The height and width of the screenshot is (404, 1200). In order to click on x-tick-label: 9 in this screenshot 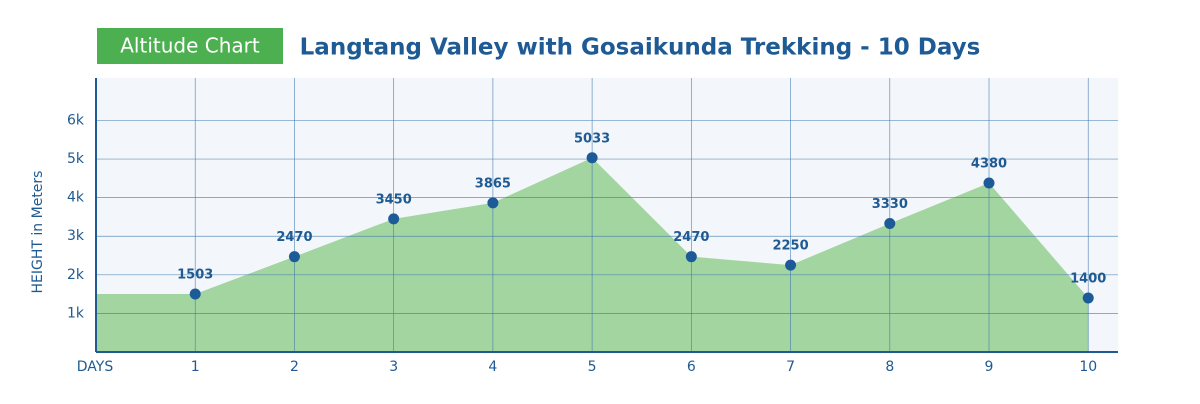, I will do `click(989, 367)`.